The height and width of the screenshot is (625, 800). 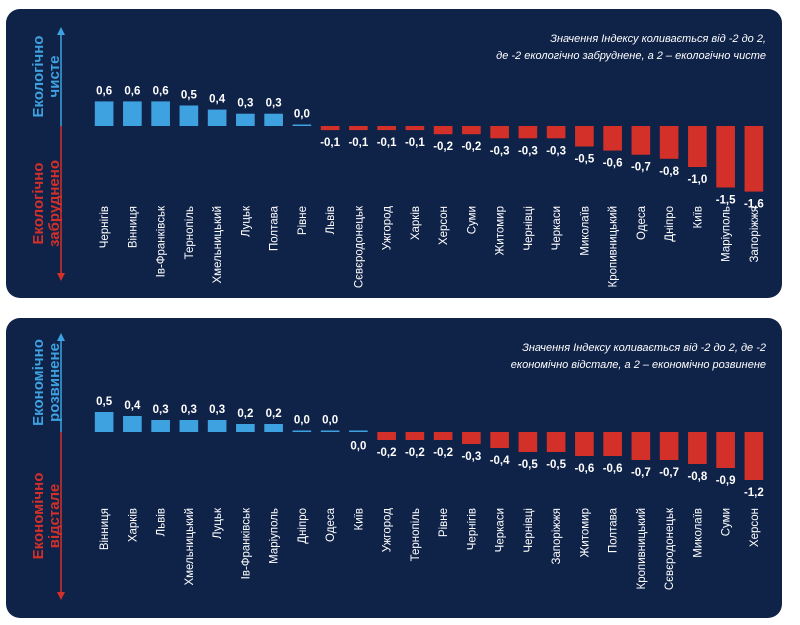 What do you see at coordinates (303, 220) in the screenshot?
I see `ecology-category-label: Рівне` at bounding box center [303, 220].